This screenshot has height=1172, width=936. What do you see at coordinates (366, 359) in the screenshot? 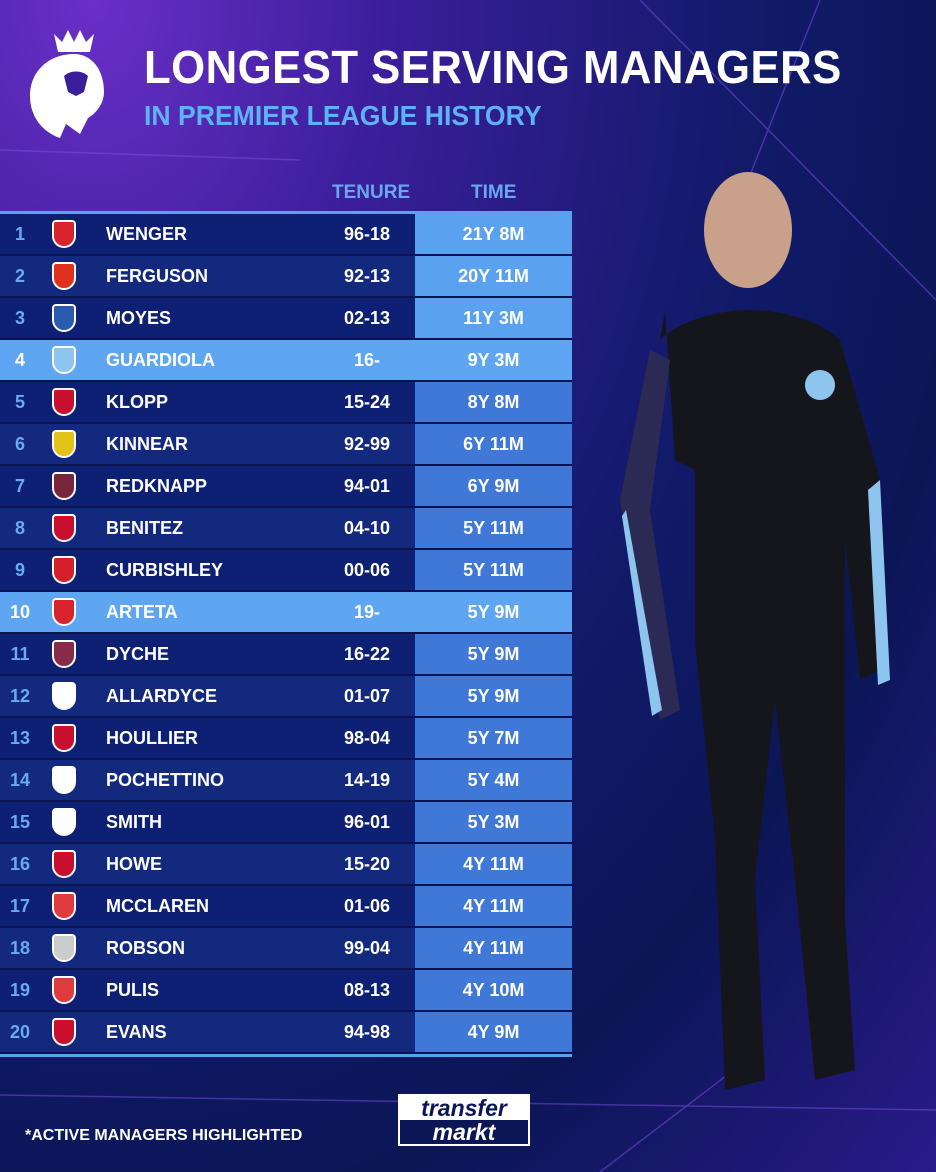
I see `tenure: 16-` at bounding box center [366, 359].